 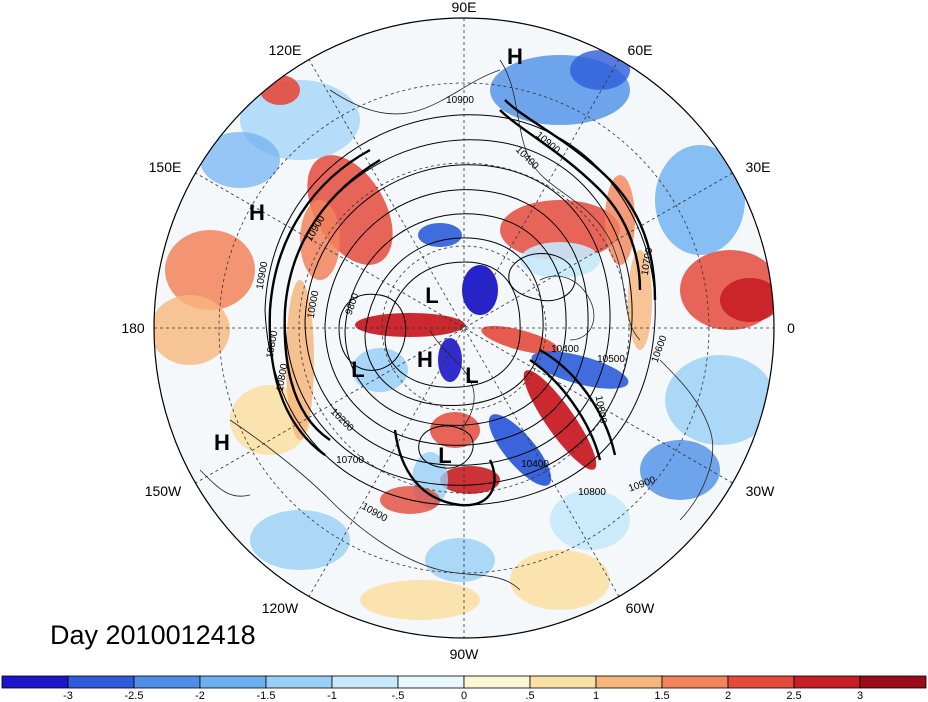 I want to click on colorbar-tick-label: 2, so click(x=728, y=696).